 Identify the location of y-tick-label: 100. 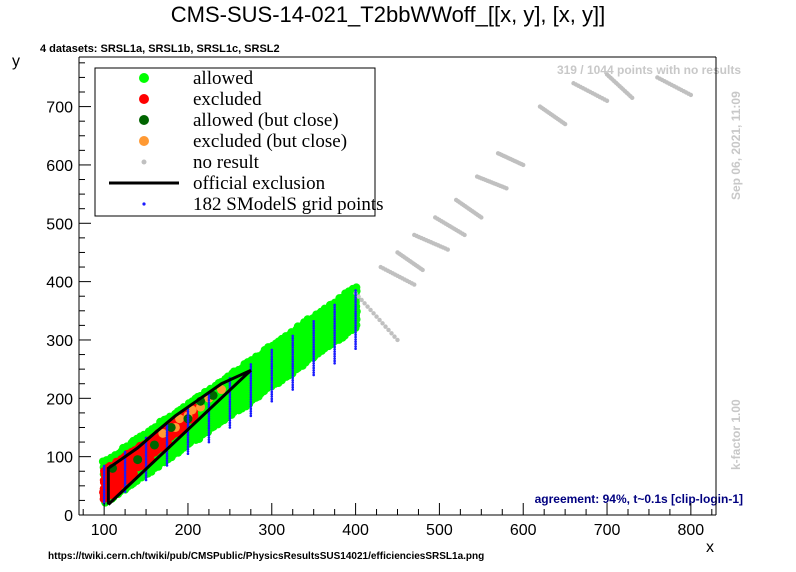
(59, 458).